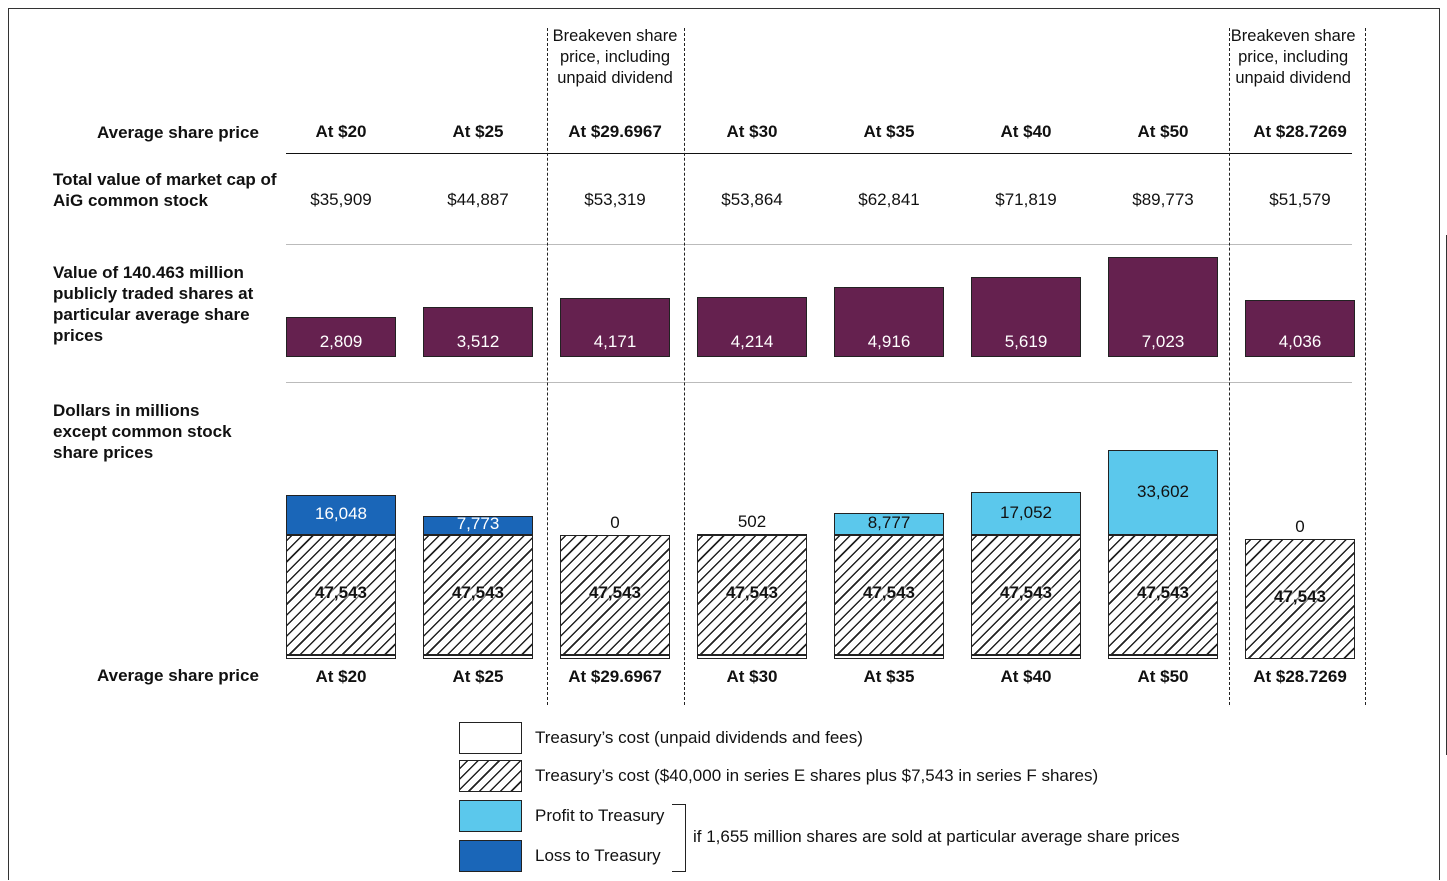 Image resolution: width=1447 pixels, height=881 pixels. I want to click on stack-label: 7,773, so click(478, 523).